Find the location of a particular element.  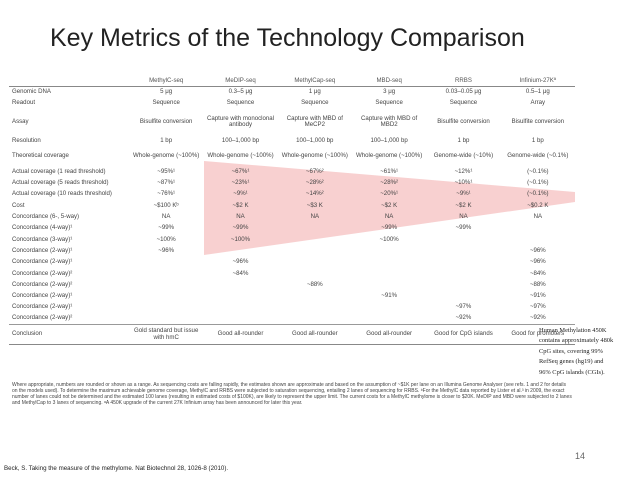

table-row: Concordance (2-way)² ~92% ~92% is located at coordinates (292, 318).